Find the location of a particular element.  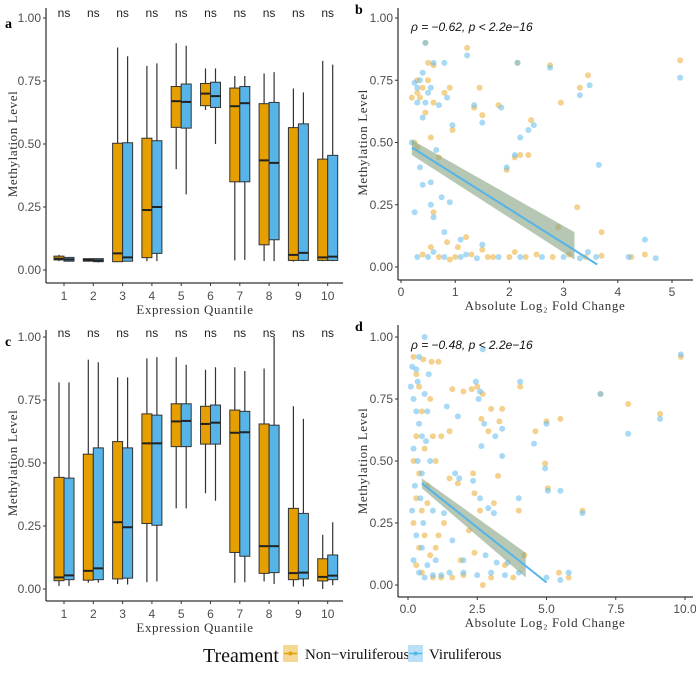

legend: Treament Non−viruliferous Viruliferous is located at coordinates (352, 656).